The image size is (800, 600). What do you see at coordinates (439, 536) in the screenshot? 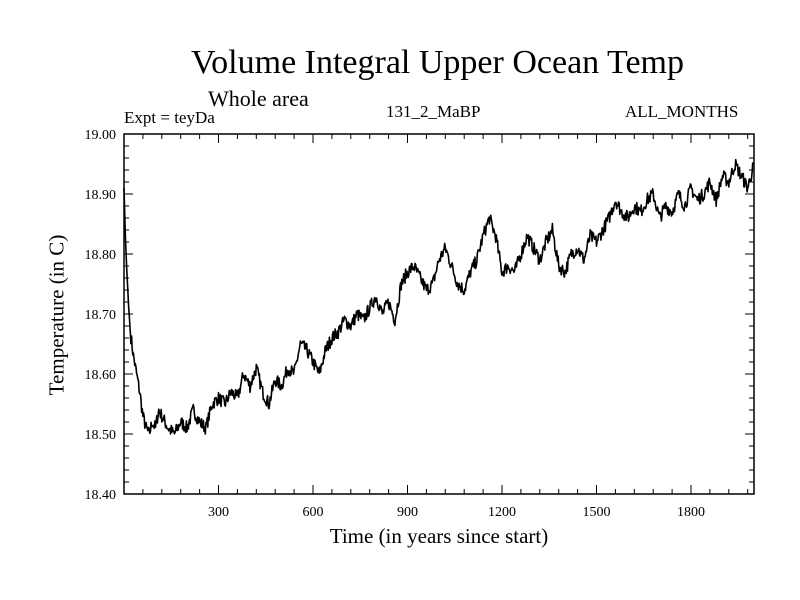
I see `x-axis-label: Time (in years since start)` at bounding box center [439, 536].